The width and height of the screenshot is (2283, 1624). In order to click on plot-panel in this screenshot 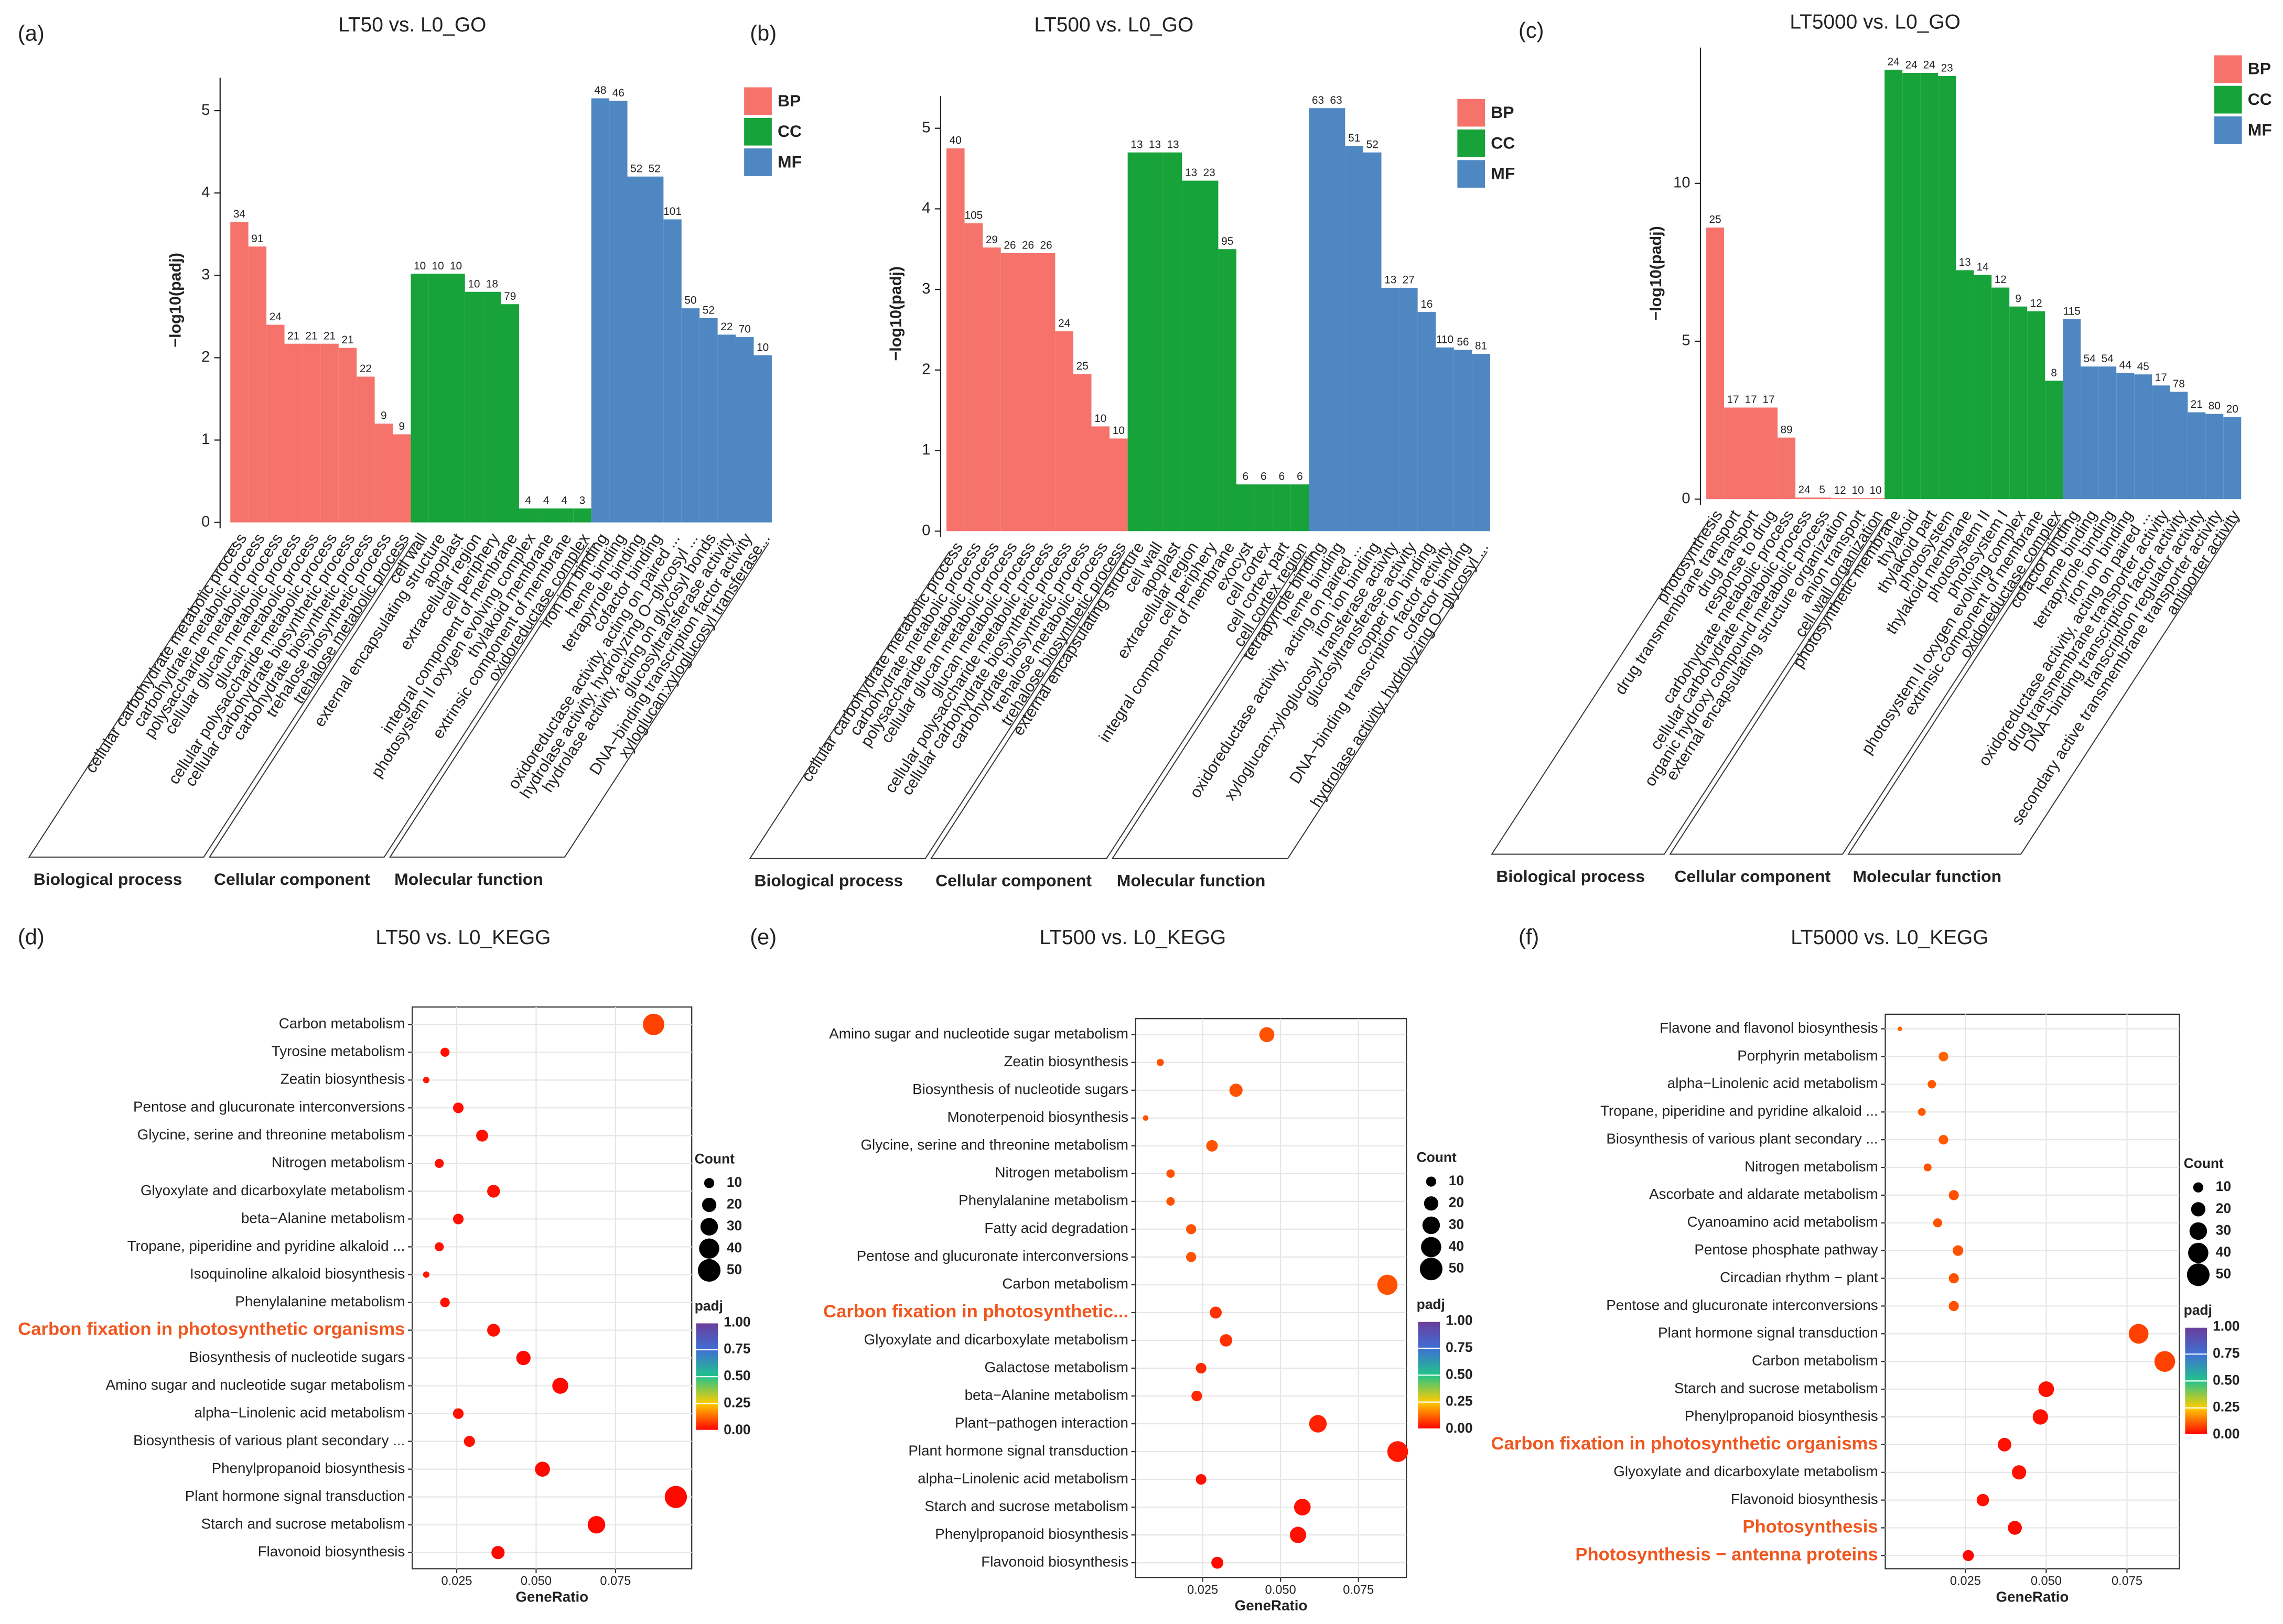, I will do `click(1271, 1298)`.